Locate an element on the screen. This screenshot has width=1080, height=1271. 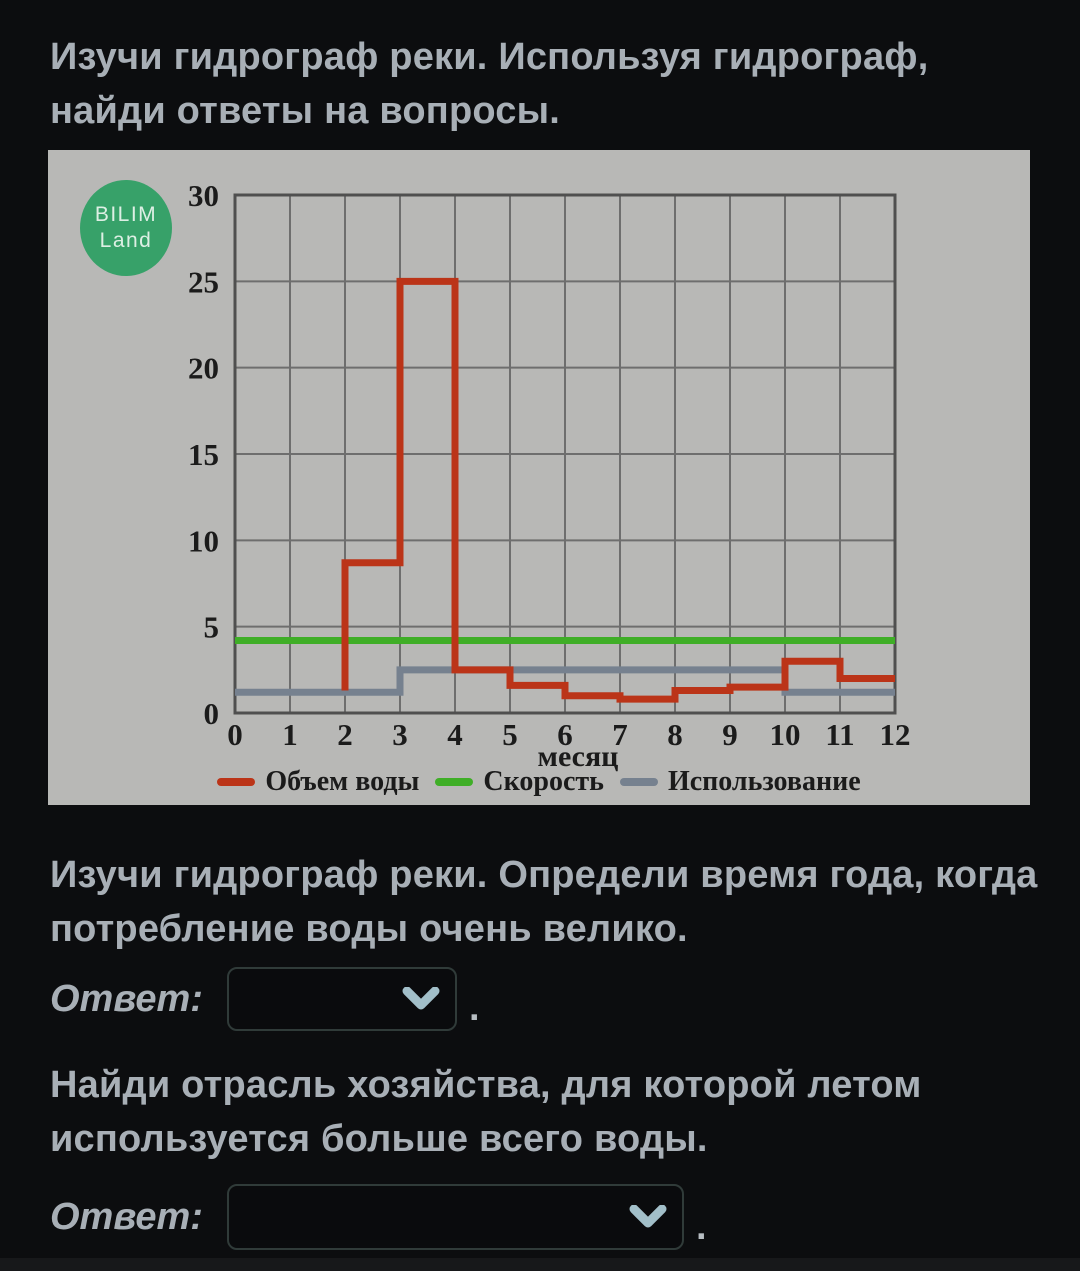
answer-2-period: . is located at coordinates (701, 1227).